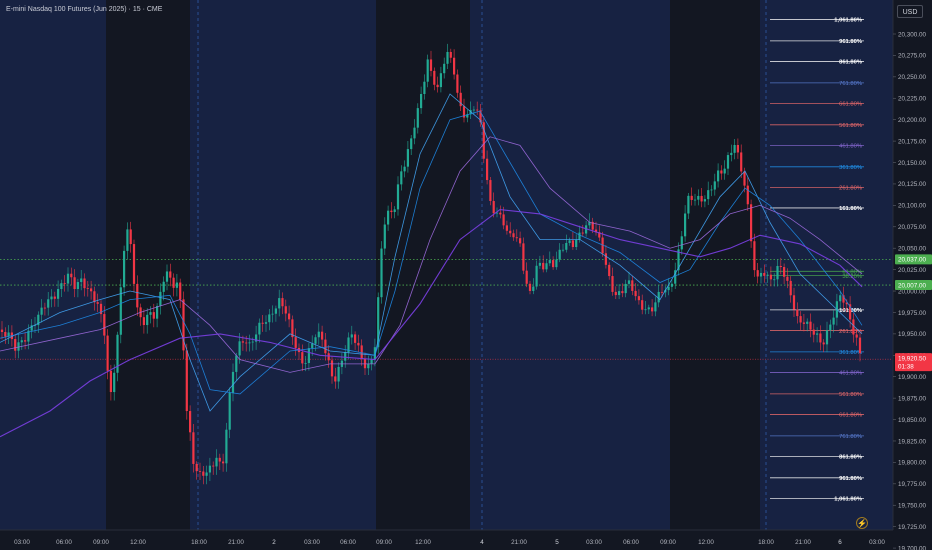  I want to click on current-price-label: 19,920.50, so click(912, 359).